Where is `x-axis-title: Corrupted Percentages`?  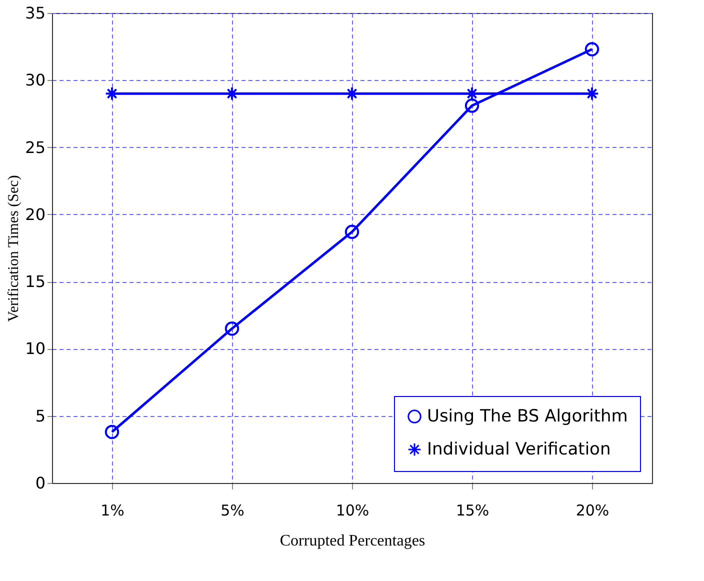
x-axis-title: Corrupted Percentages is located at coordinates (353, 541).